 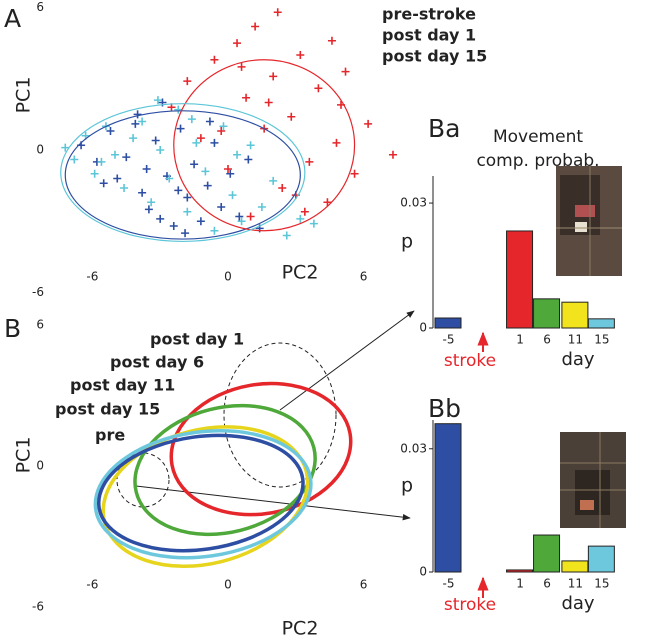 I want to click on y-tick-label: -6, so click(x=38, y=292).